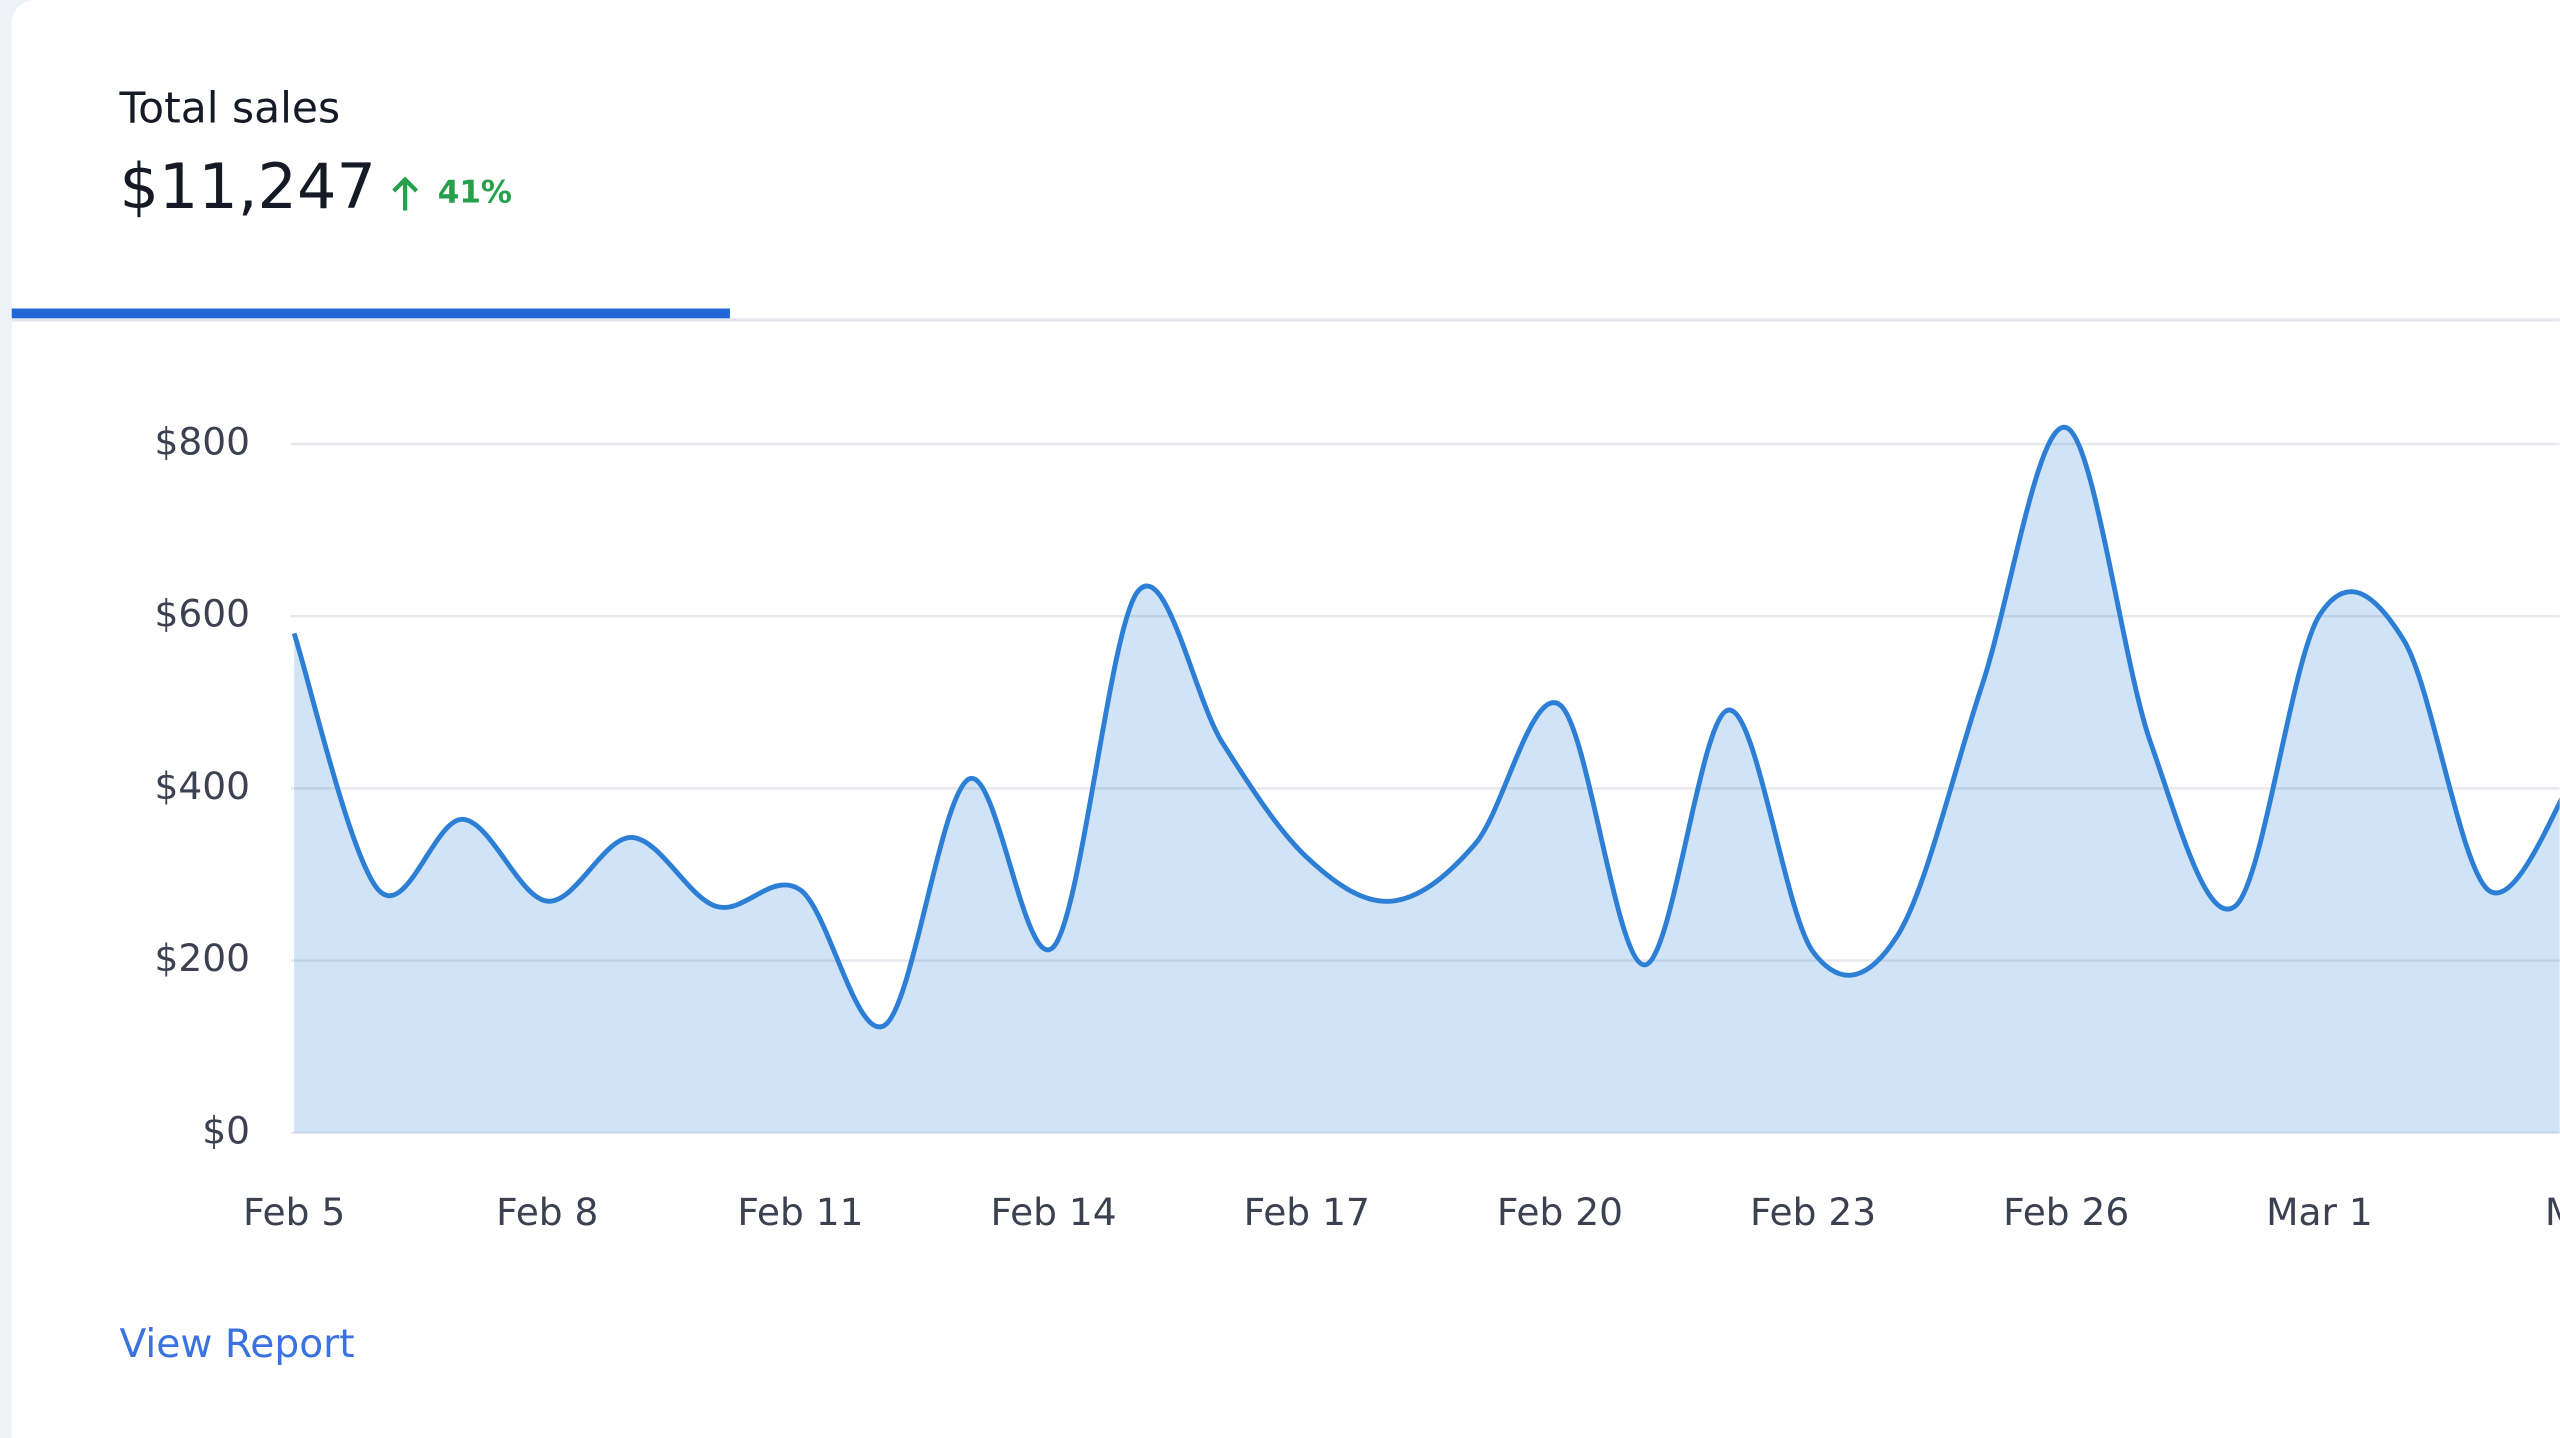 Image resolution: width=2560 pixels, height=1438 pixels. Describe the element at coordinates (2319, 1212) in the screenshot. I see `x-tick-label: Mar 1` at that location.